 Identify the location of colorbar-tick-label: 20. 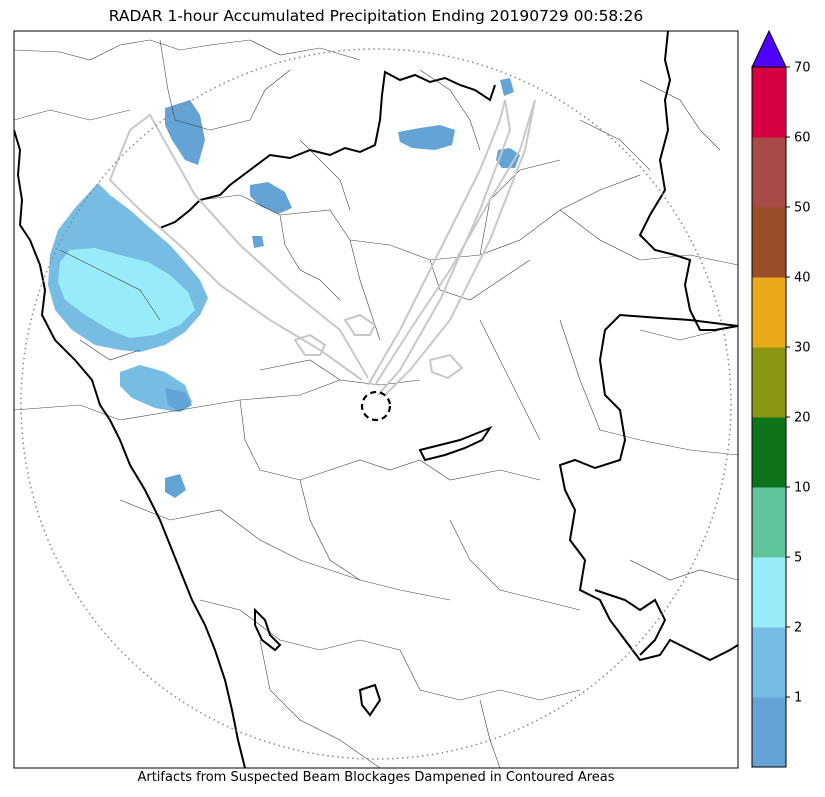
(802, 418).